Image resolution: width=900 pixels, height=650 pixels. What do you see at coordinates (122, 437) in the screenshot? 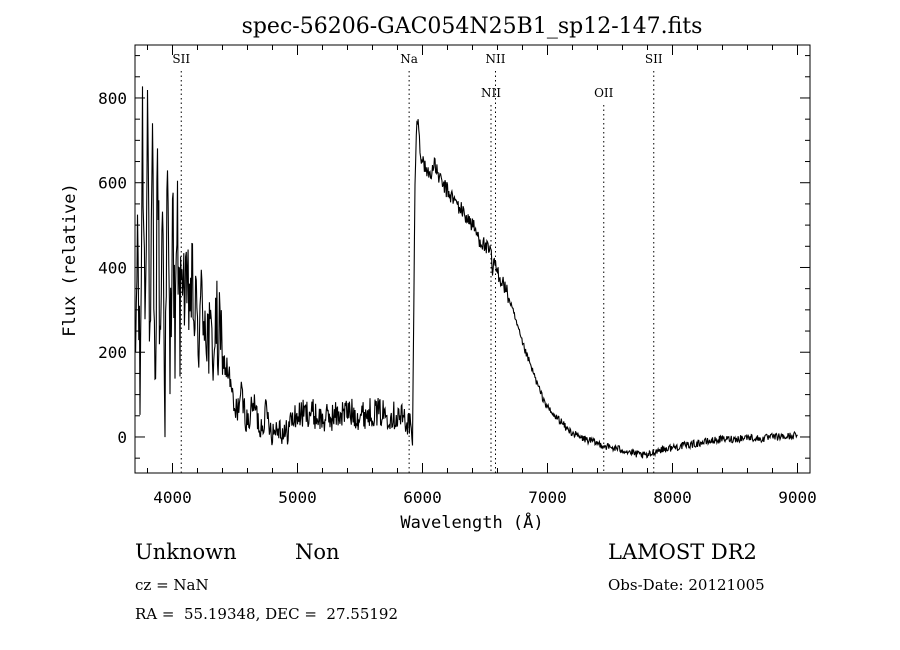
I see `y-tick-label: 0` at bounding box center [122, 437].